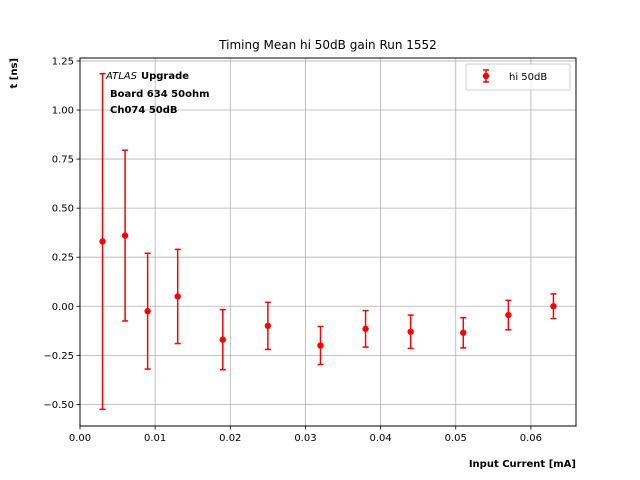 This screenshot has height=480, width=640. I want to click on chart-title: Timing Mean hi 50dB gain Run 1552, so click(327, 45).